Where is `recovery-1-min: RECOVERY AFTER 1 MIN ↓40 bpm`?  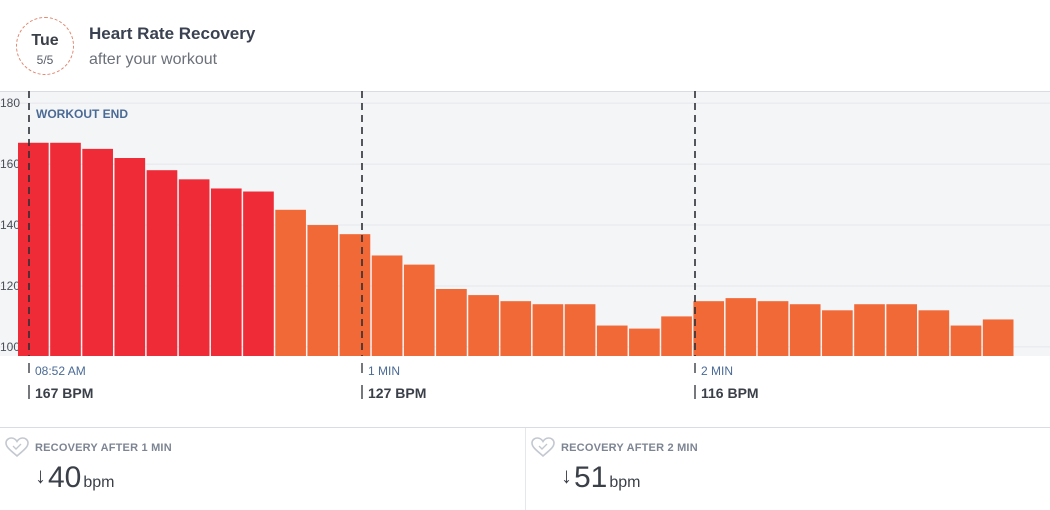
recovery-1-min: RECOVERY AFTER 1 MIN ↓40 bpm is located at coordinates (262, 469).